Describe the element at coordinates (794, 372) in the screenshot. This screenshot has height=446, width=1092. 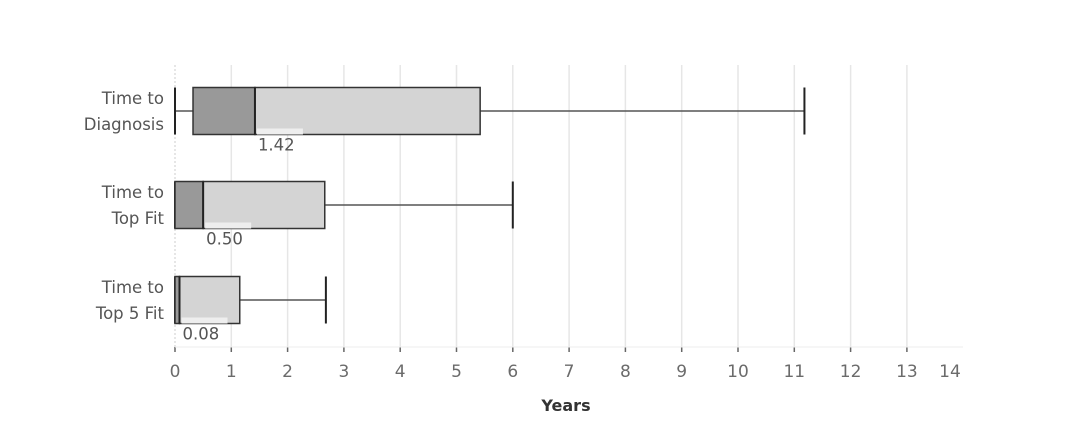
I see `x-tick-label: 11` at that location.